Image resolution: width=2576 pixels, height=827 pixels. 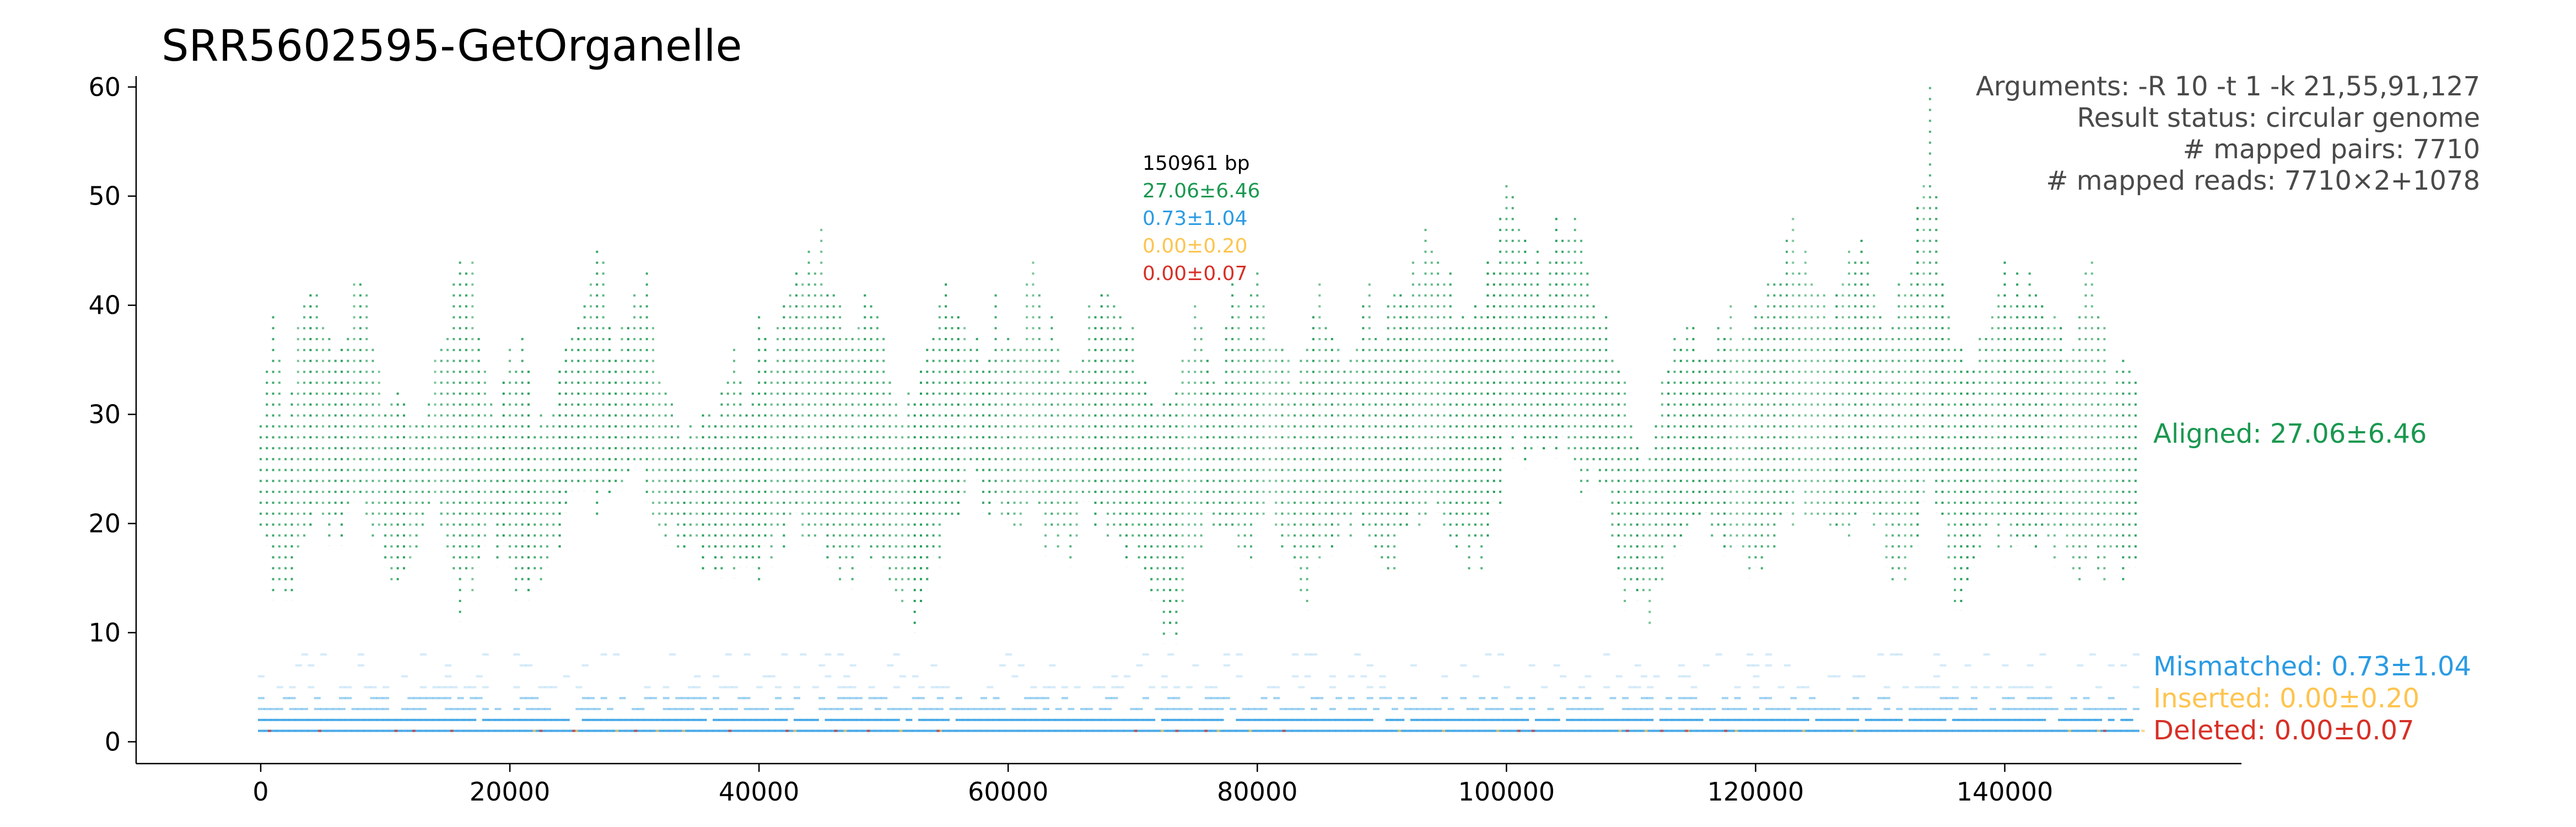 I want to click on y-tick-label: 60, so click(x=104, y=87).